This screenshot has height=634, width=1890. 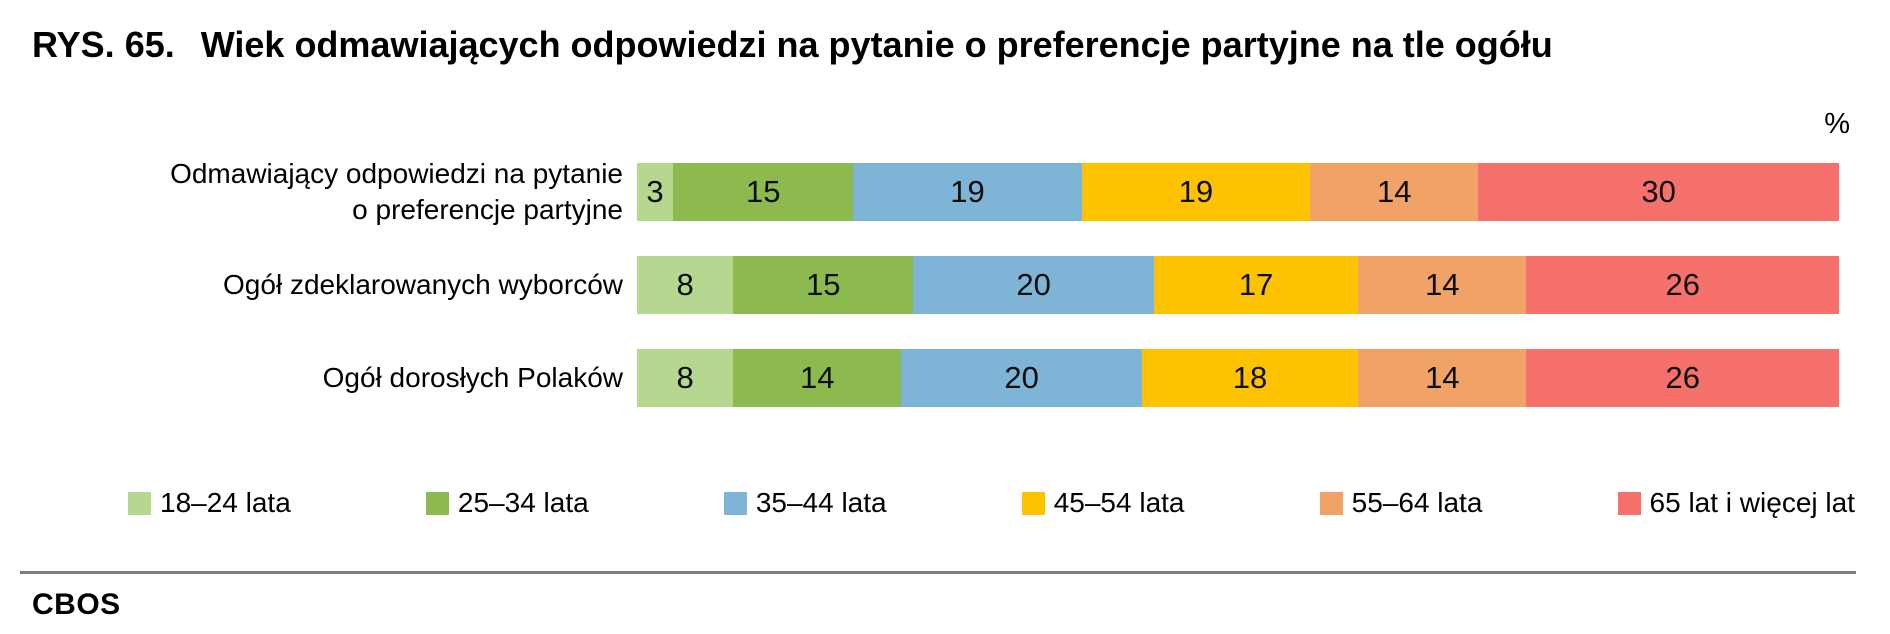 I want to click on row-label: Ogół zdeklarowanych wyborców, so click(x=423, y=285).